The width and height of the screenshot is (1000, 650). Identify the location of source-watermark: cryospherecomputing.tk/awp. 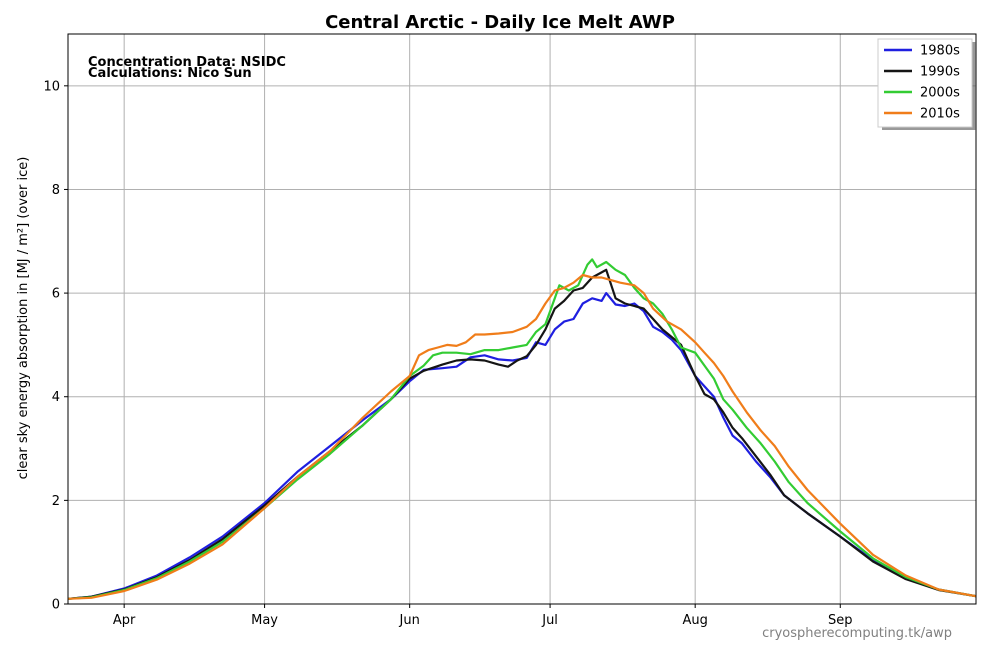
(857, 633).